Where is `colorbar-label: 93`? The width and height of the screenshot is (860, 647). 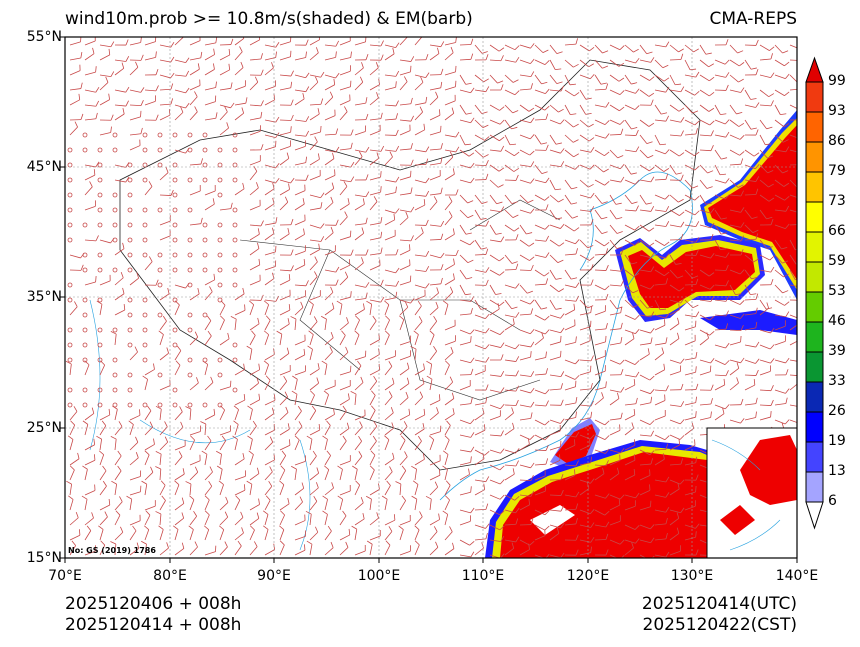 colorbar-label: 93 is located at coordinates (837, 111).